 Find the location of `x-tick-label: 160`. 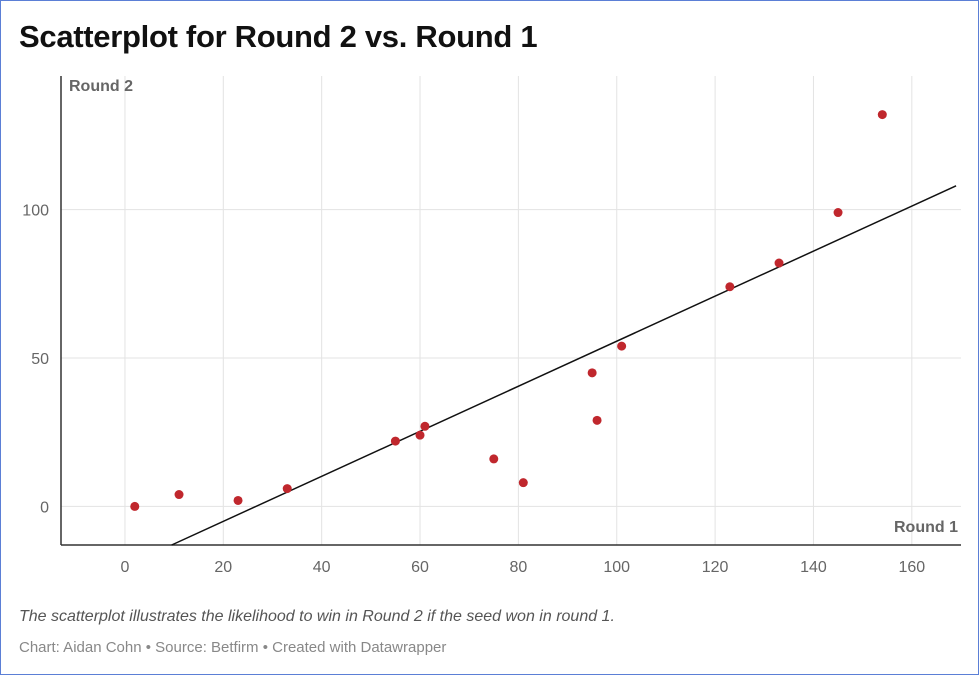

x-tick-label: 160 is located at coordinates (911, 567).